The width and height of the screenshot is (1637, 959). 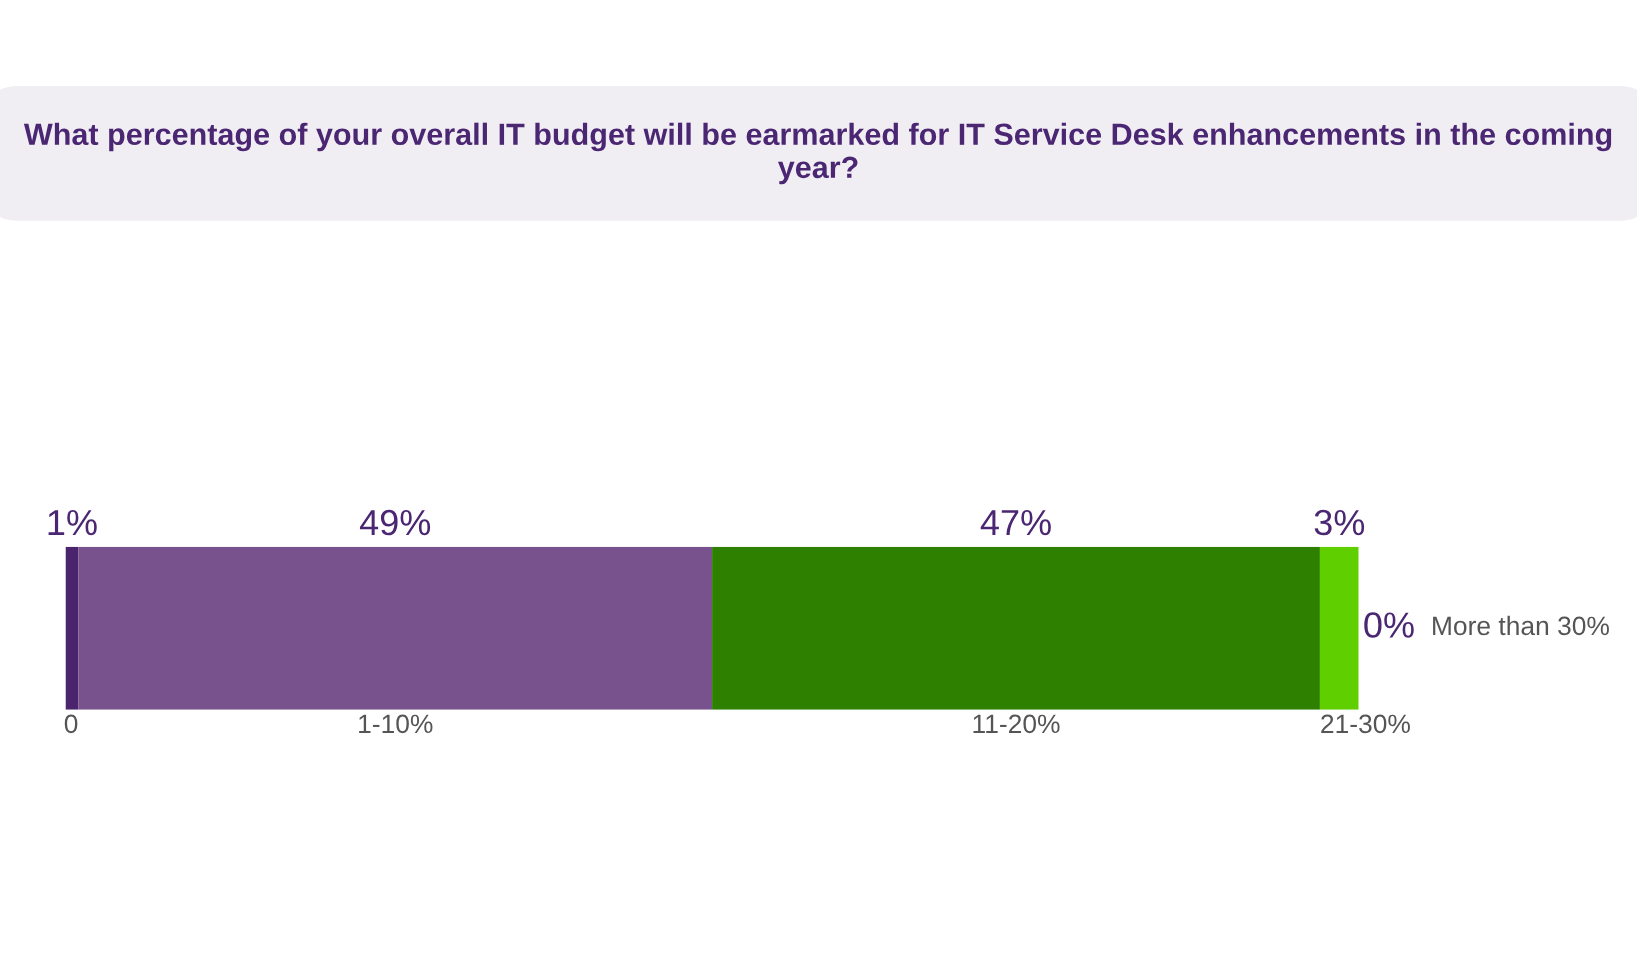 I want to click on text: More than 30%, so click(x=1521, y=625).